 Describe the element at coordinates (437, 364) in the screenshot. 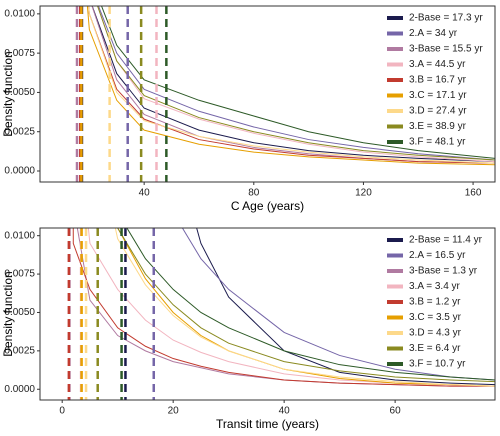

I see `legend-label: 3.F = 10.7 yr` at that location.